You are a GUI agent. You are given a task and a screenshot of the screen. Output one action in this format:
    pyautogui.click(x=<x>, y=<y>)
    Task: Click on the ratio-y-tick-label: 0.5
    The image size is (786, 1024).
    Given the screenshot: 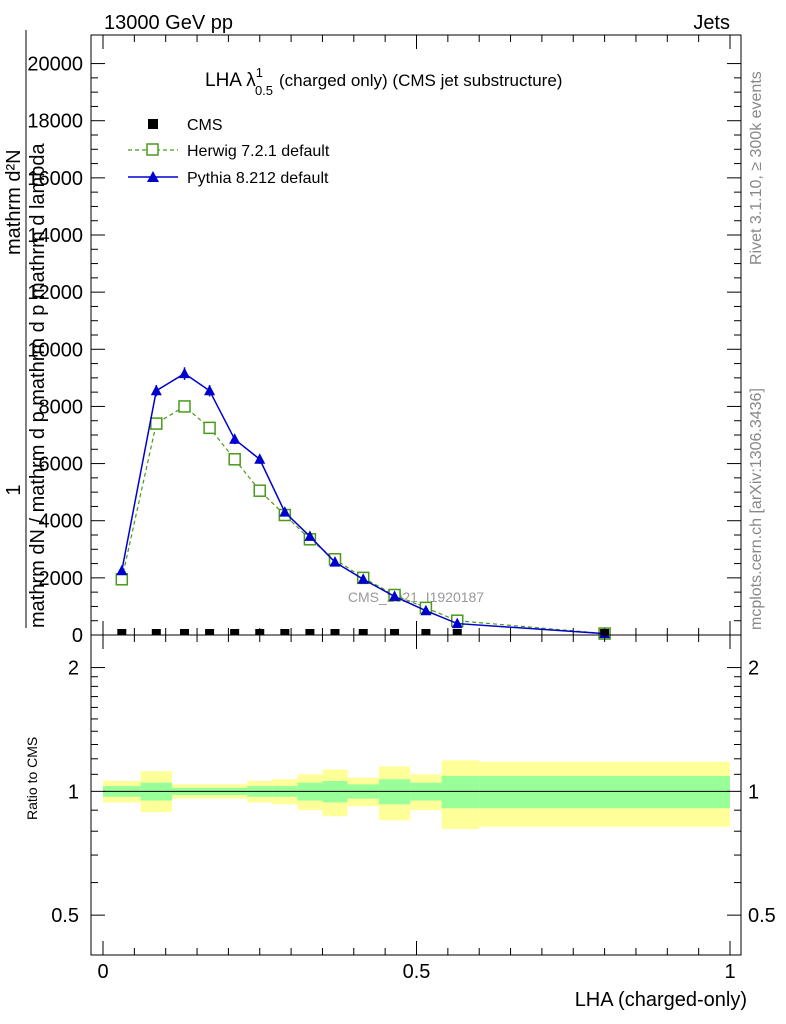 What is the action you would take?
    pyautogui.click(x=65, y=916)
    